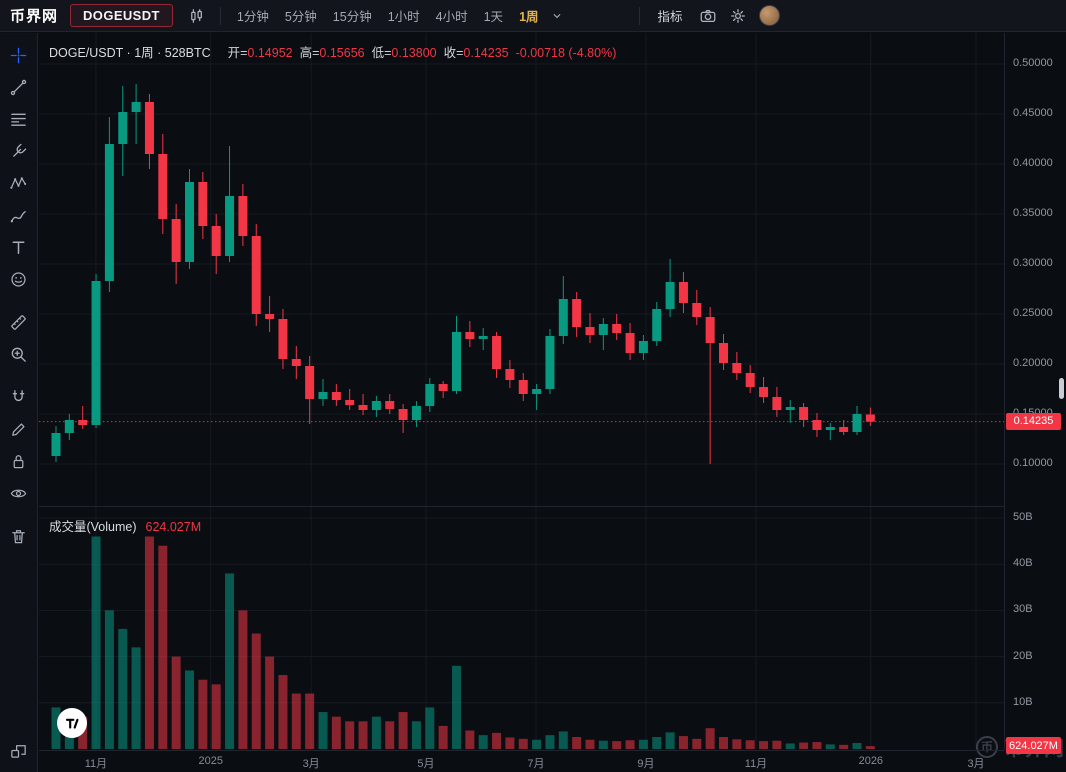 This screenshot has width=1066, height=772. Describe the element at coordinates (352, 16) in the screenshot. I see `timeframe-15min: 15分钟` at that location.